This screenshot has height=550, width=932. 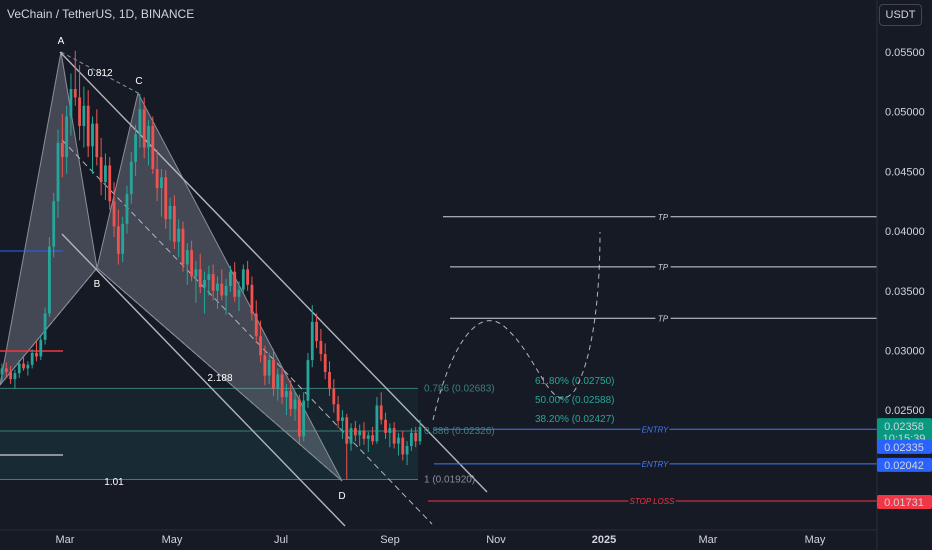 I want to click on retracement-label: 38.20% (0.02427), so click(x=575, y=419).